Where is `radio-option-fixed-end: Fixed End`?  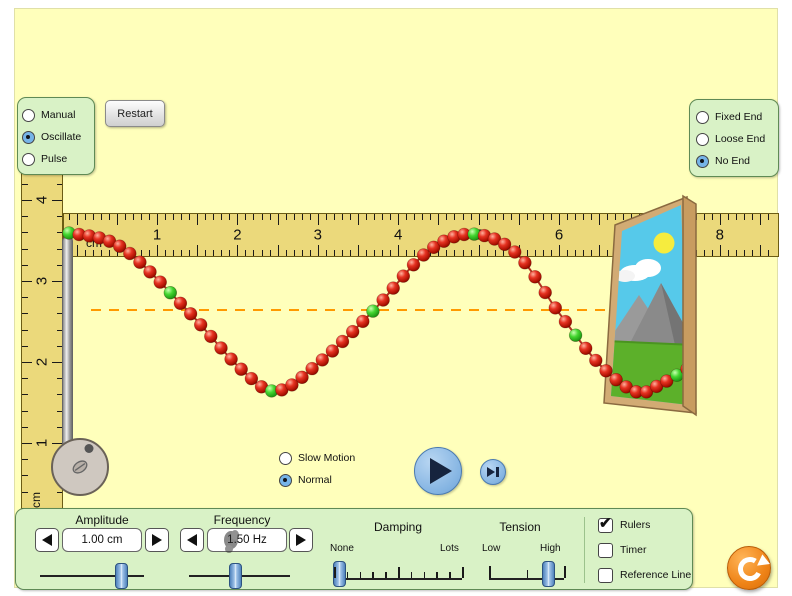 radio-option-fixed-end: Fixed End is located at coordinates (734, 117).